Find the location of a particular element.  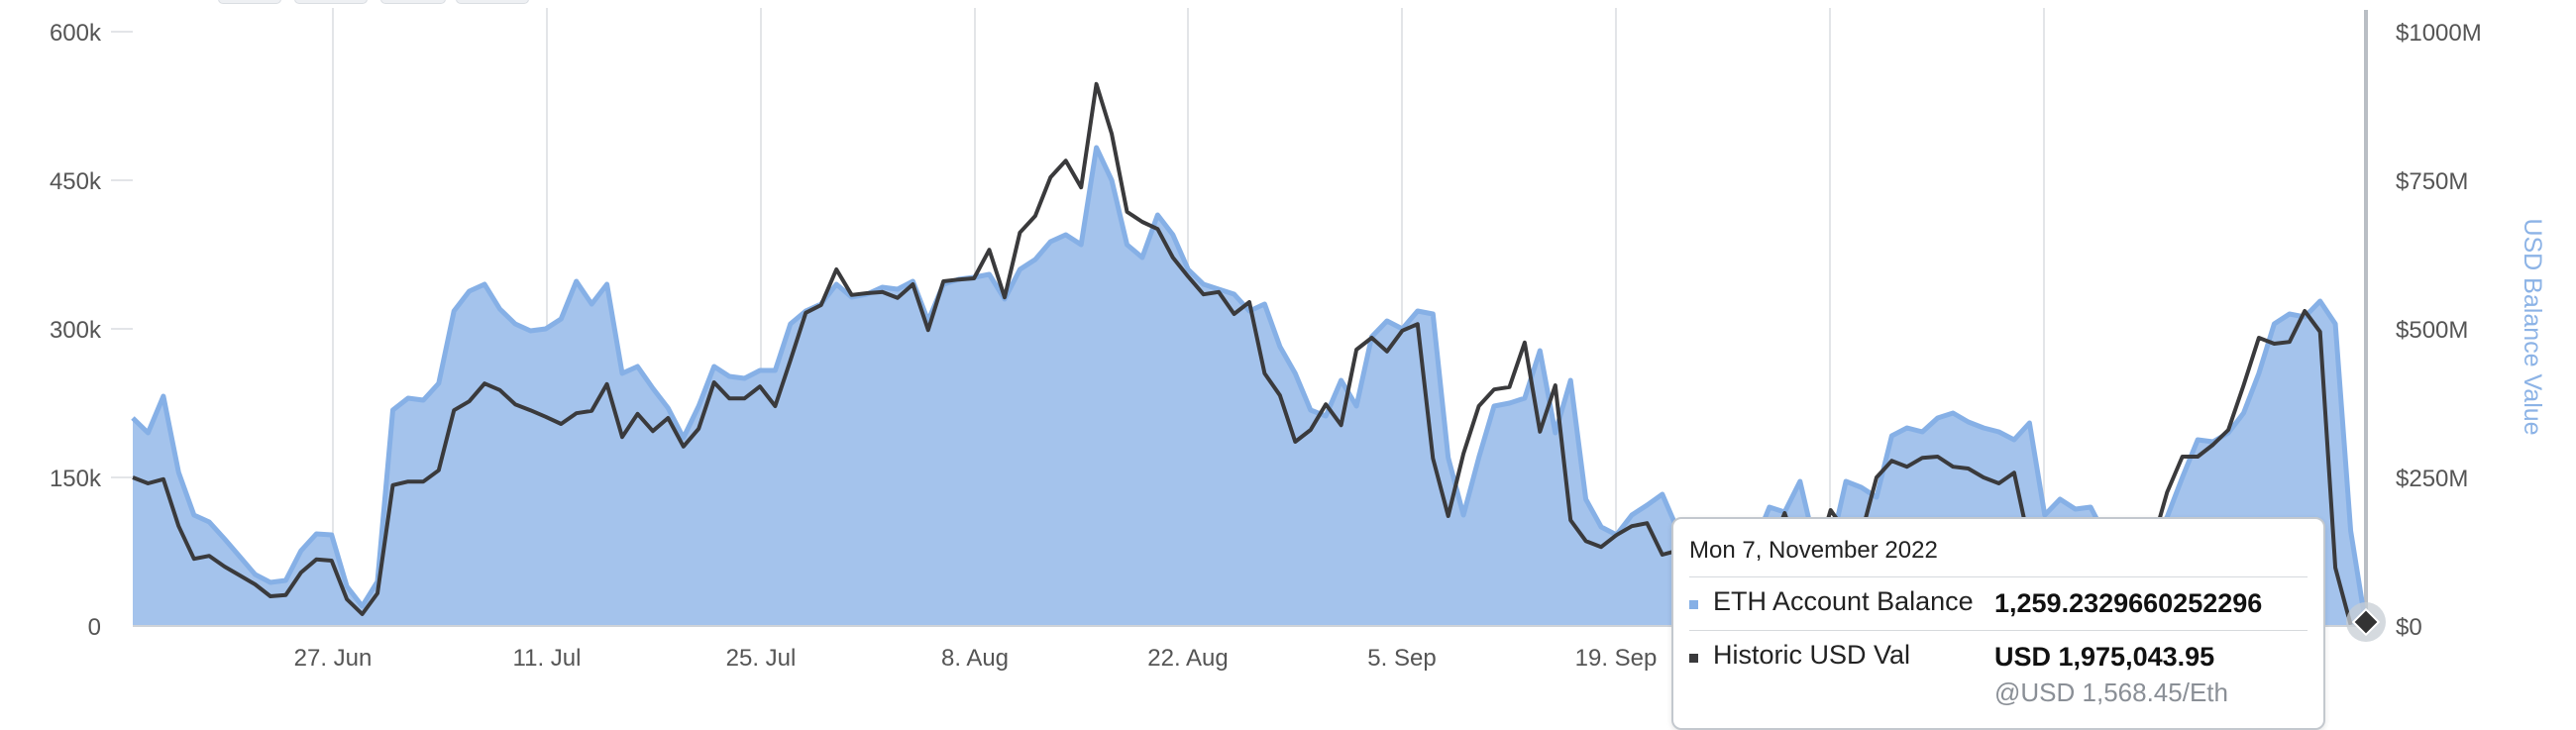

y2-tick-label: $250M is located at coordinates (2432, 479).